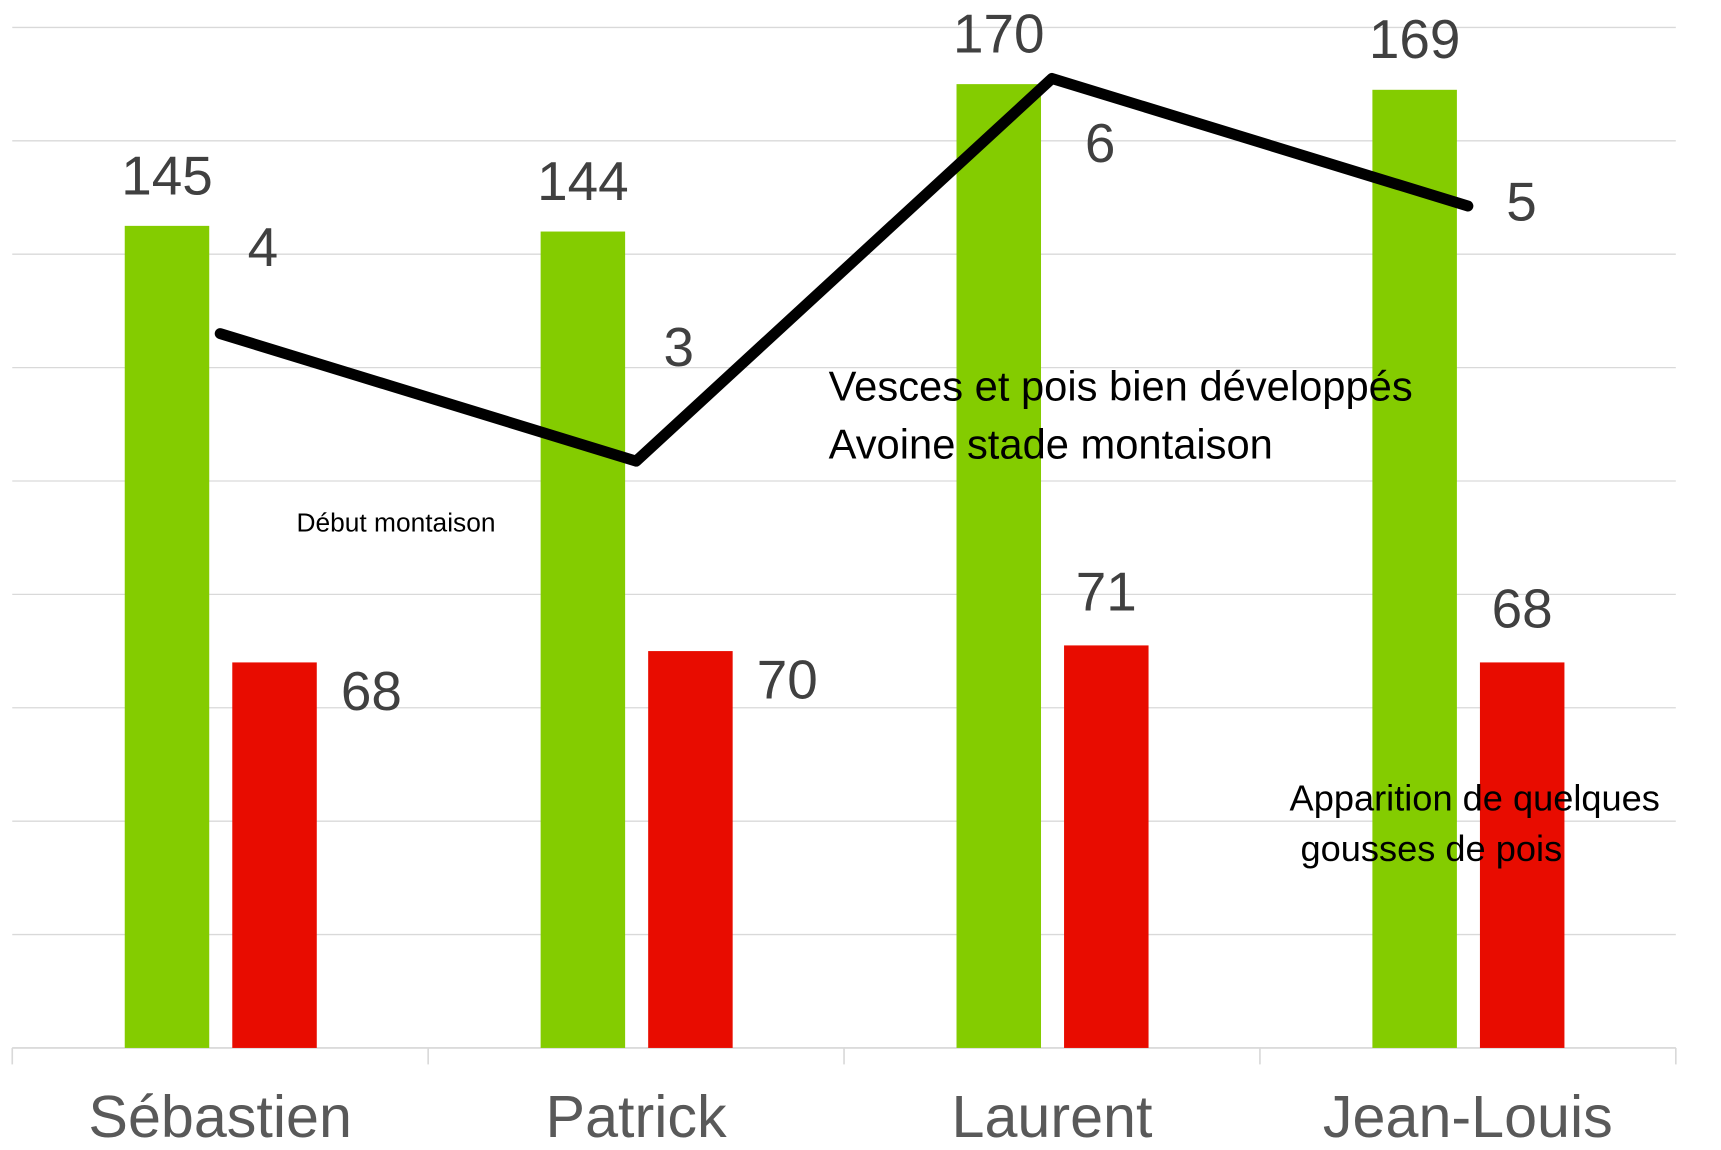 The width and height of the screenshot is (1721, 1150). Describe the element at coordinates (1121, 386) in the screenshot. I see `annotation: Vesces et pois bien développés` at that location.